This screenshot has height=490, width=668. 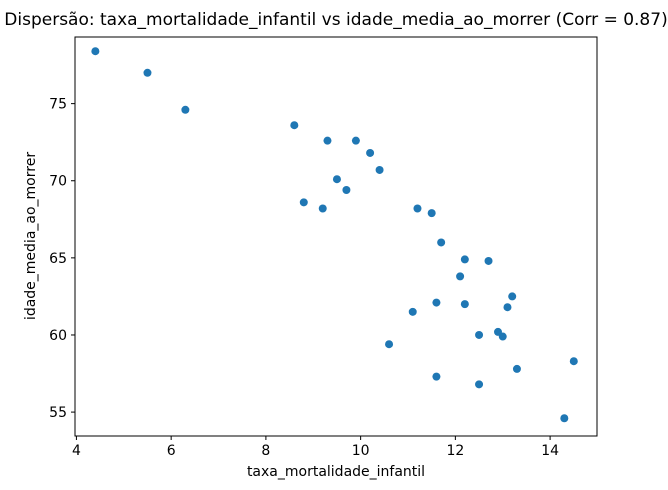 I want to click on x-tick-label: 8, so click(x=265, y=451).